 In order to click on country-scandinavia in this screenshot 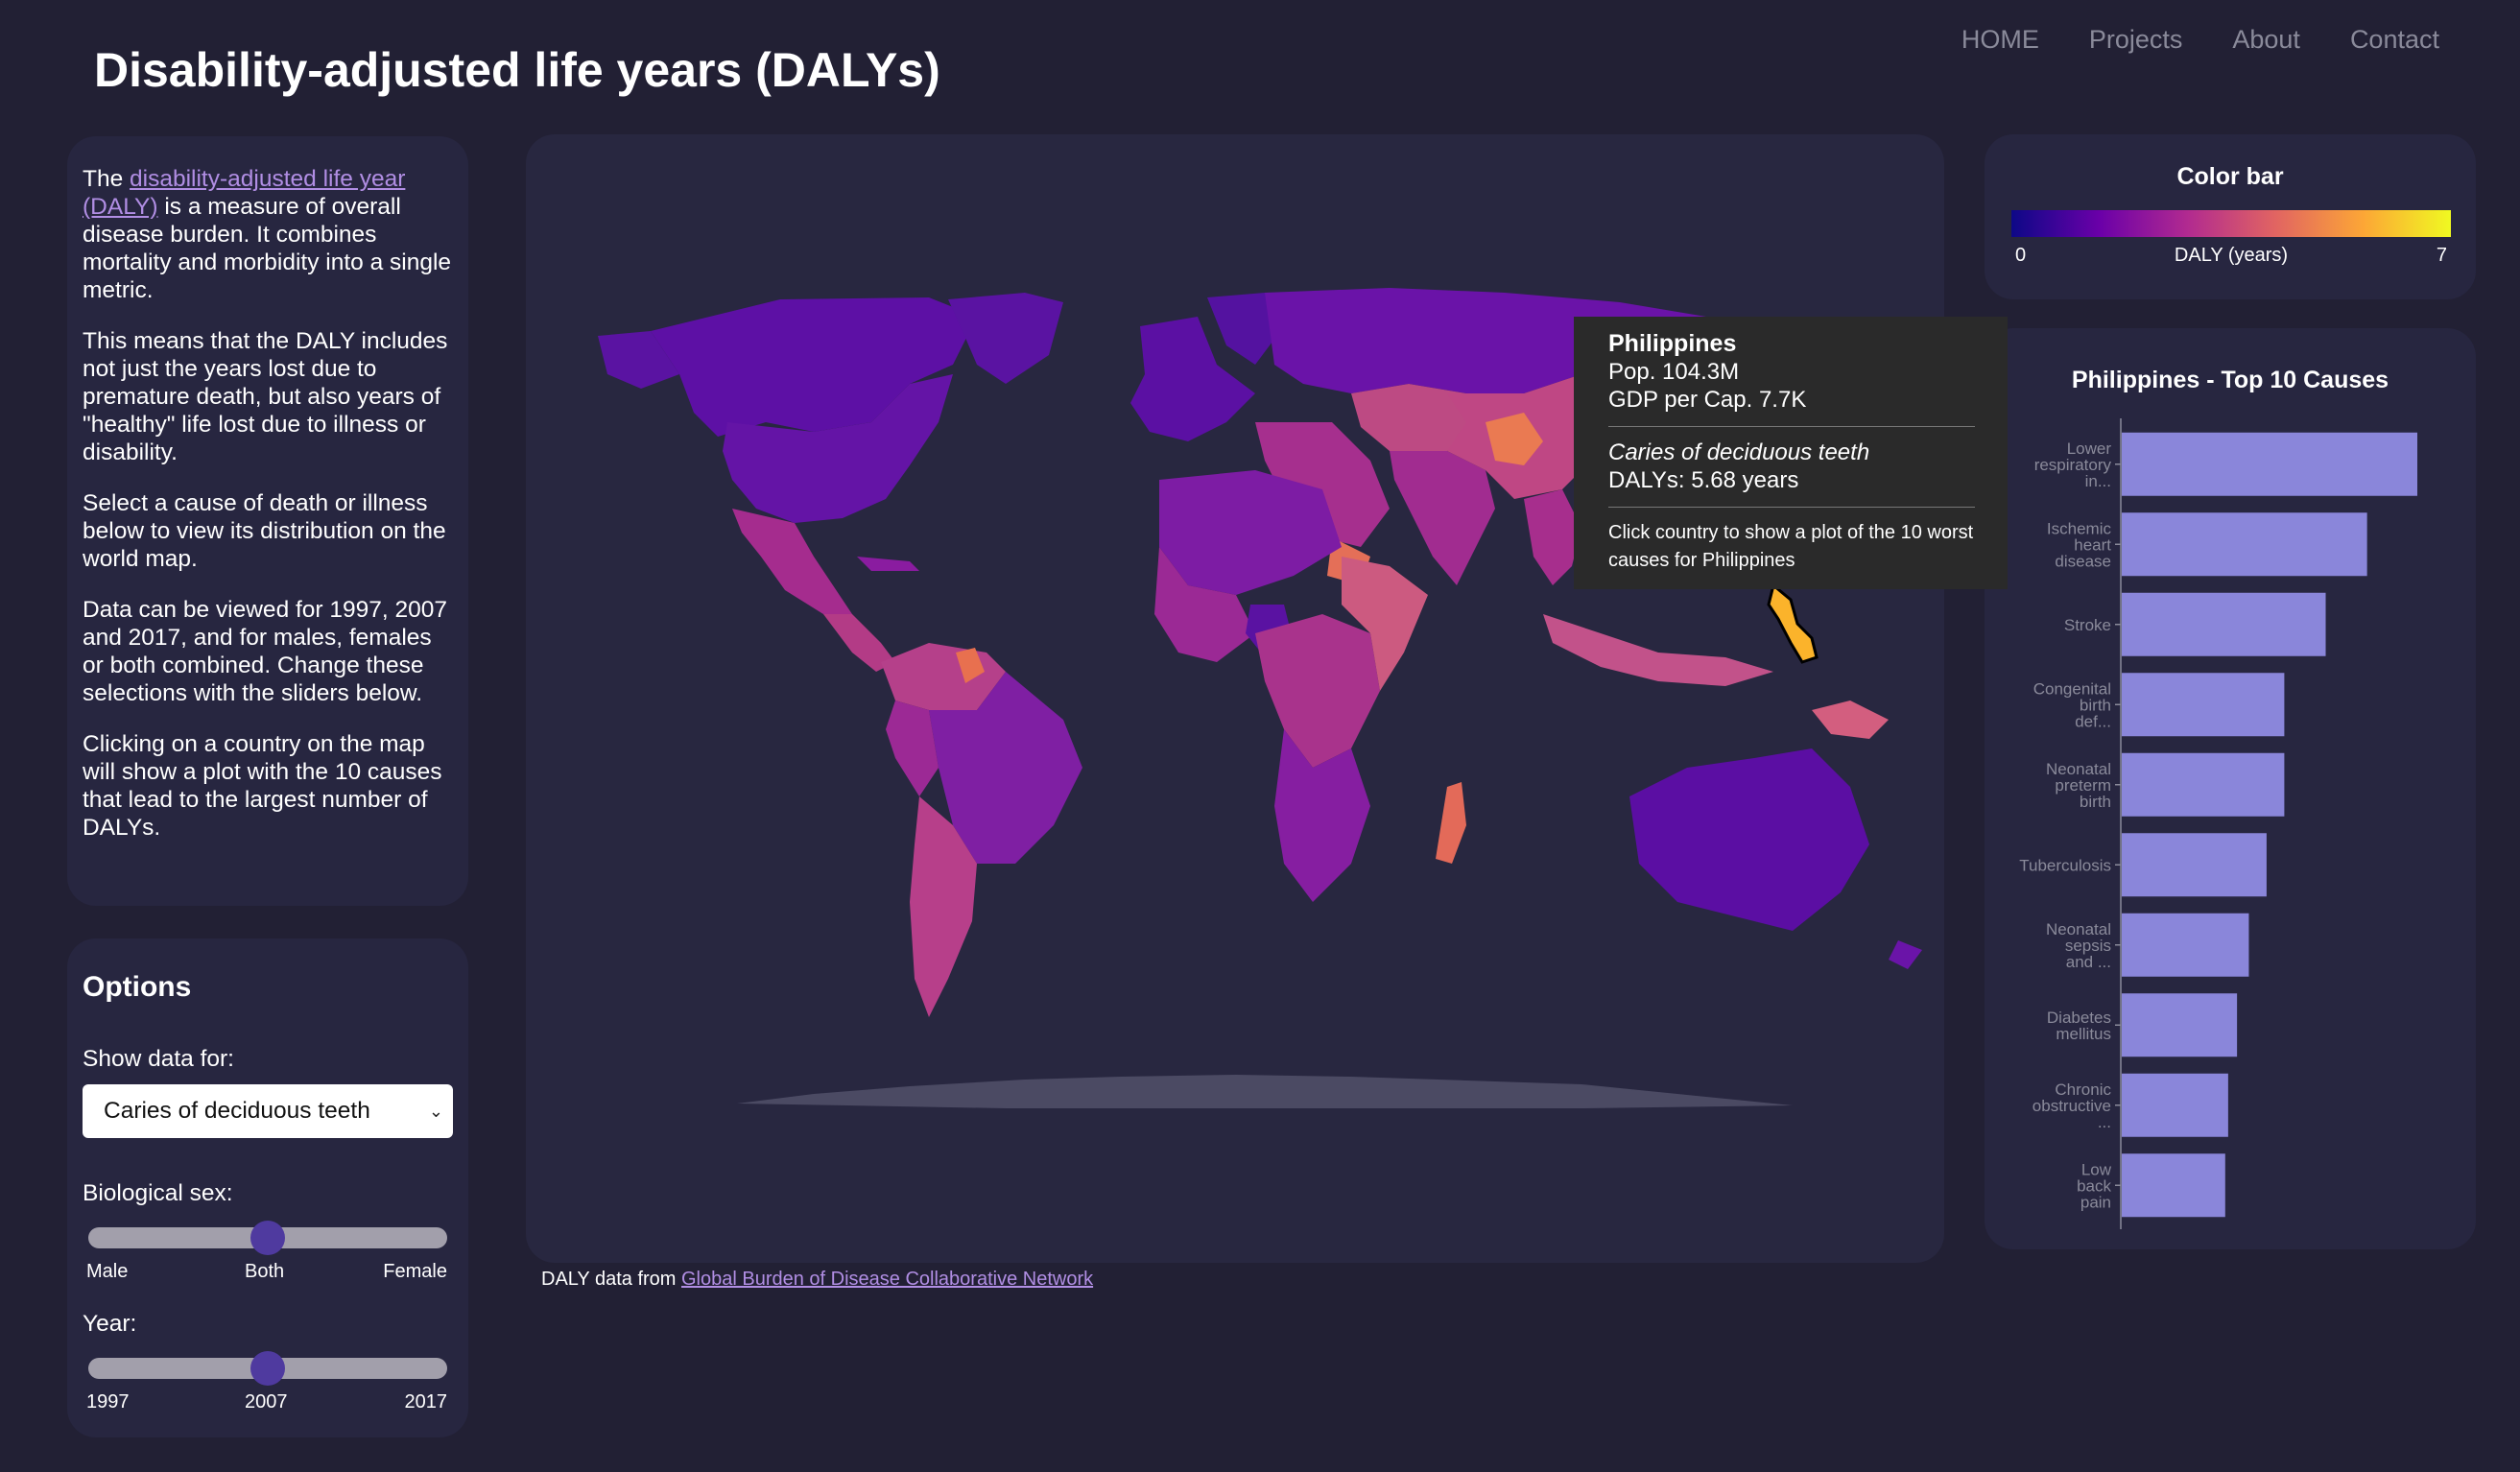, I will do `click(1245, 329)`.